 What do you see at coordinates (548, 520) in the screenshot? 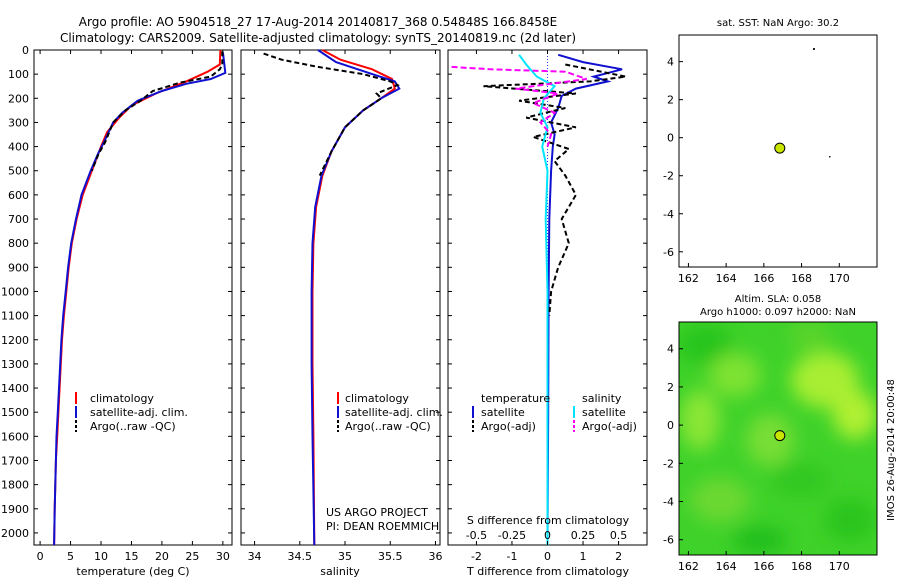
I see `s-difference-label: S difference from climatology` at bounding box center [548, 520].